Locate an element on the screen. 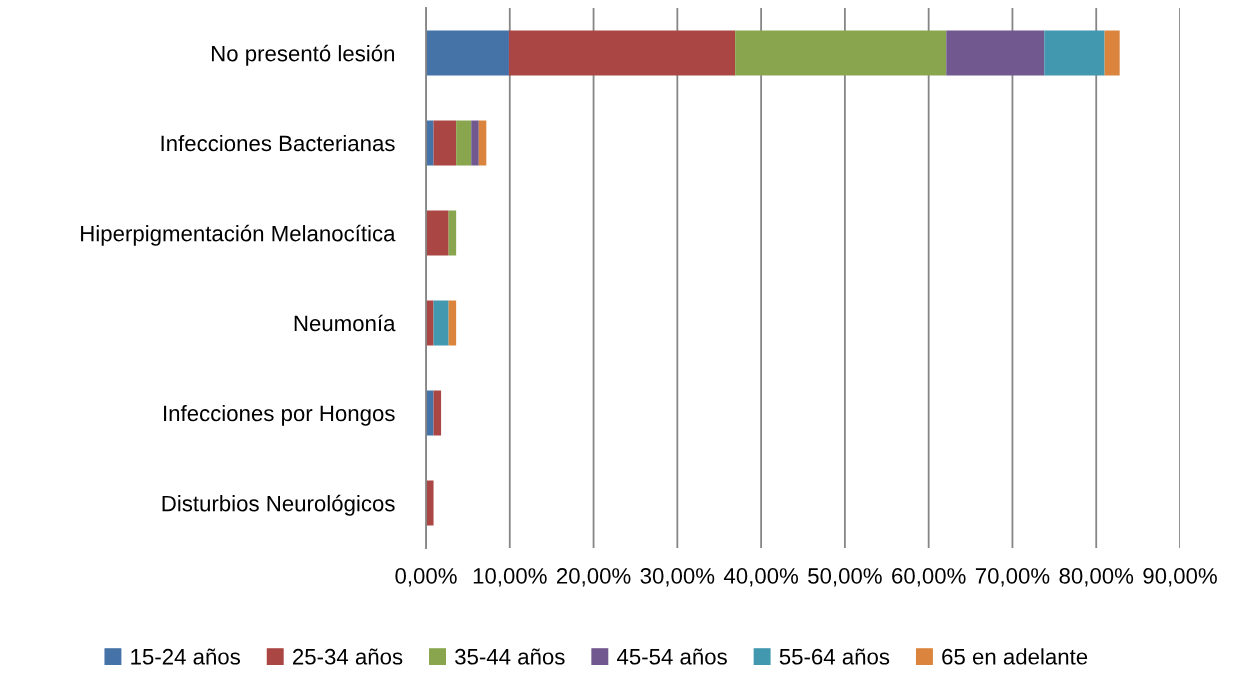  y-tick-label: Infecciones Bacterianas is located at coordinates (278, 143).